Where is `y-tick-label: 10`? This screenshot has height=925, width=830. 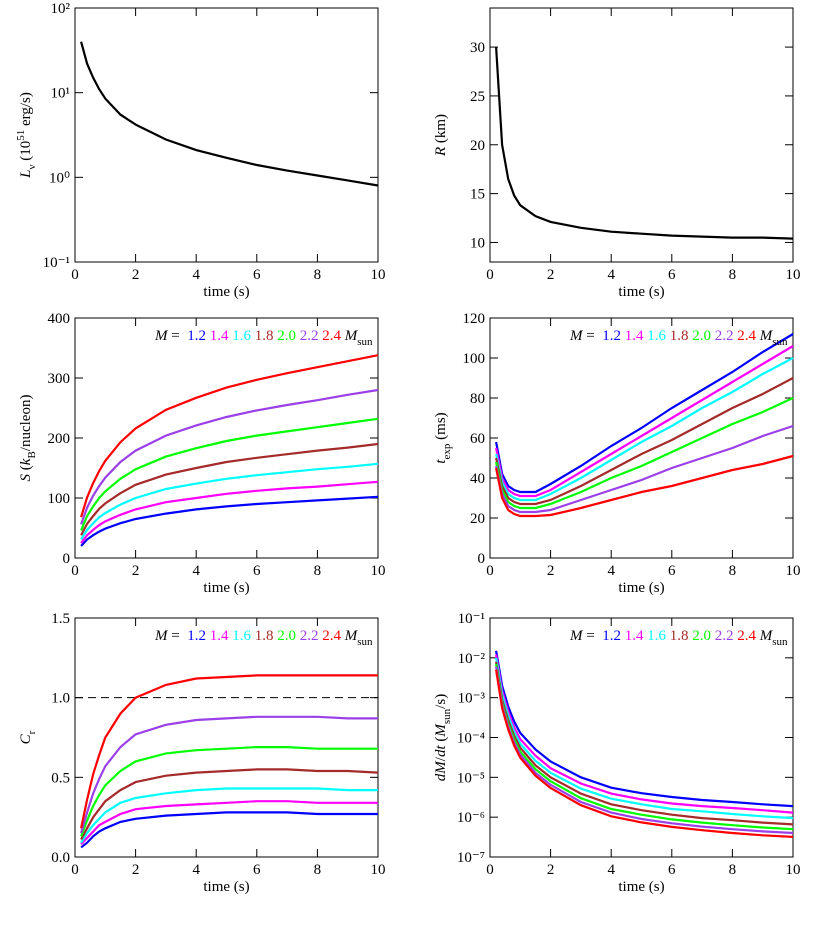
y-tick-label: 10 is located at coordinates (477, 243).